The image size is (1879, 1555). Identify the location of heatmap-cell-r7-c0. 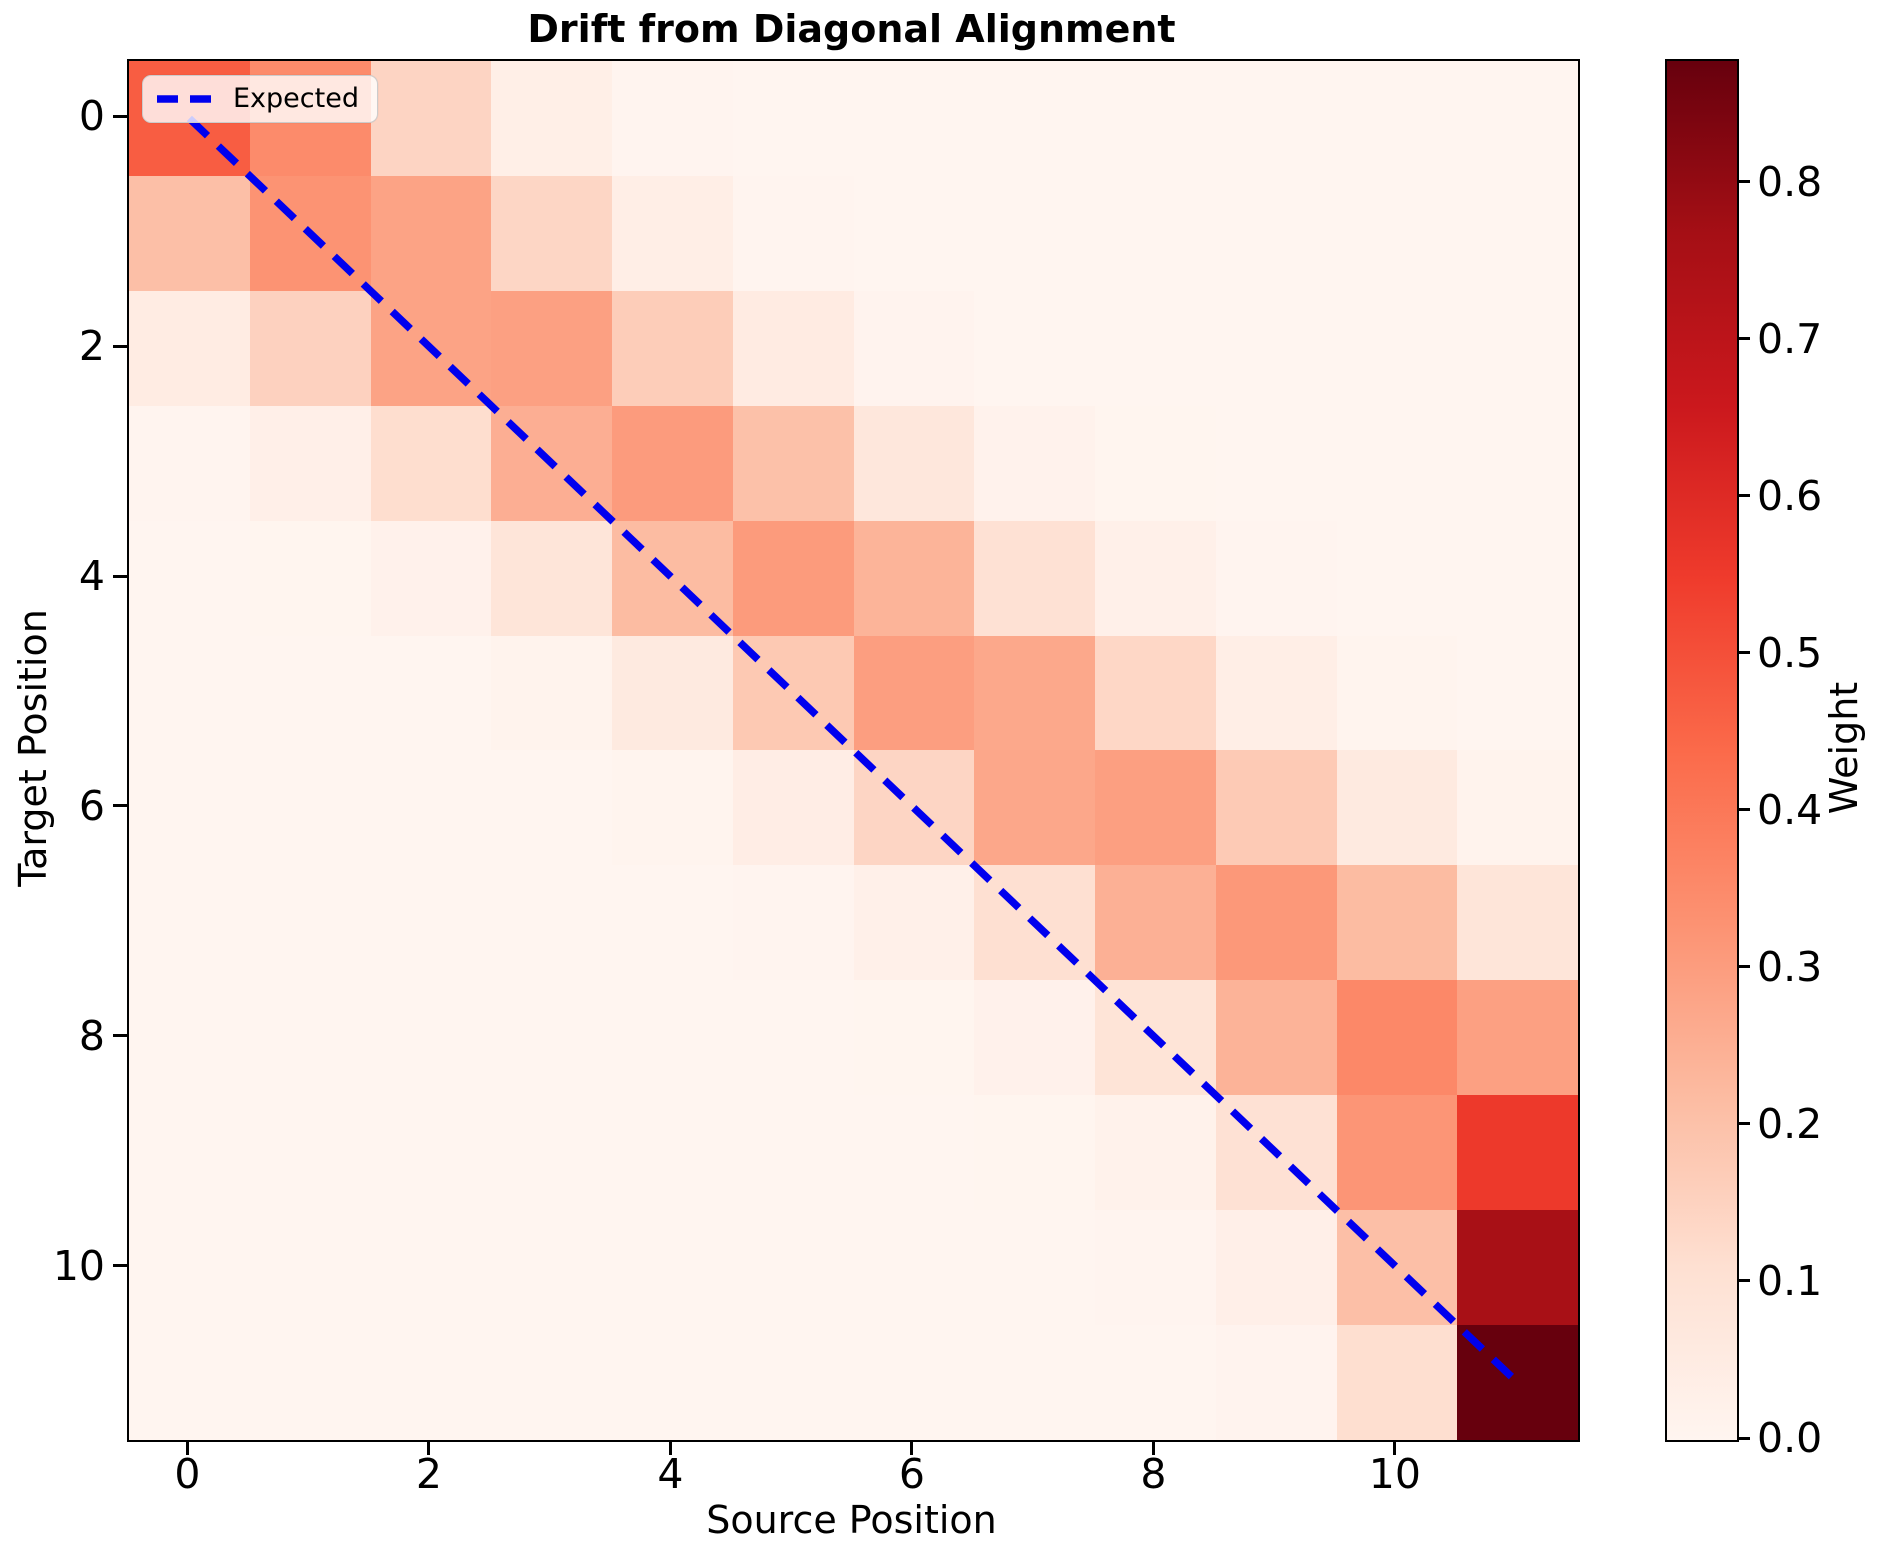
(189, 923).